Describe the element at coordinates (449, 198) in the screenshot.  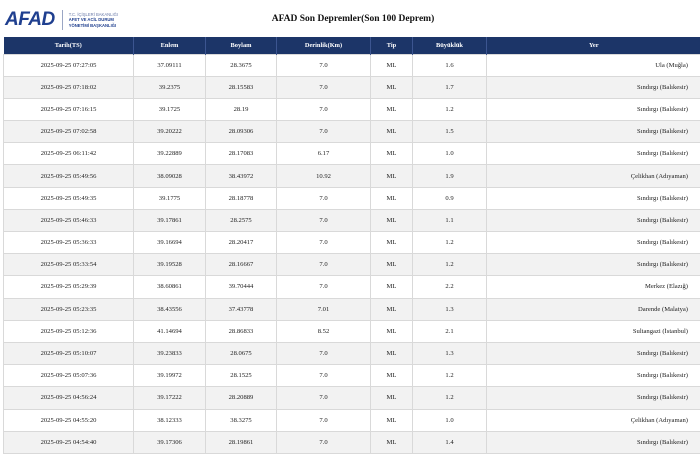
I see `cell-buyukluk: 0.9` at that location.